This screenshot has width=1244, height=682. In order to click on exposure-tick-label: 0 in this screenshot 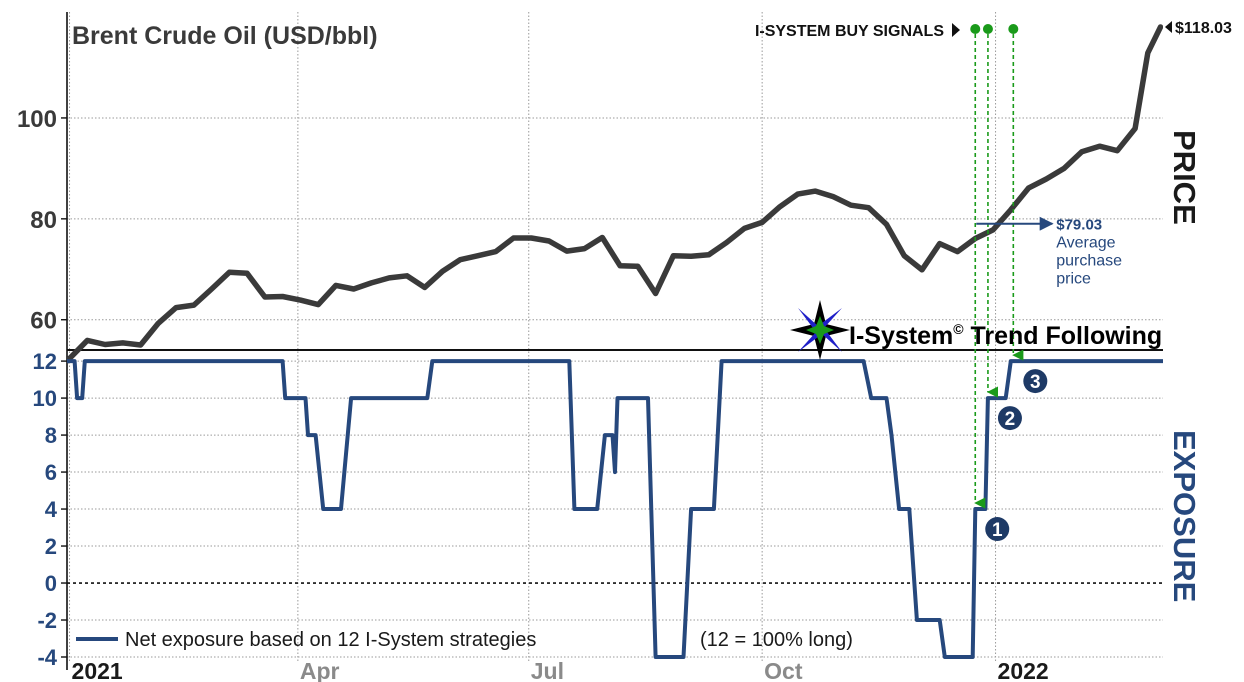, I will do `click(51, 583)`.